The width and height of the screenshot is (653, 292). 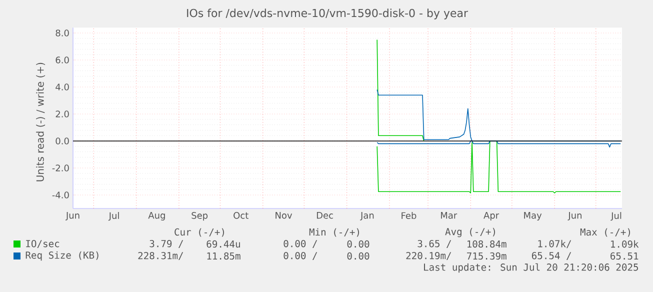 What do you see at coordinates (409, 215) in the screenshot?
I see `x-tick-label: Feb` at bounding box center [409, 215].